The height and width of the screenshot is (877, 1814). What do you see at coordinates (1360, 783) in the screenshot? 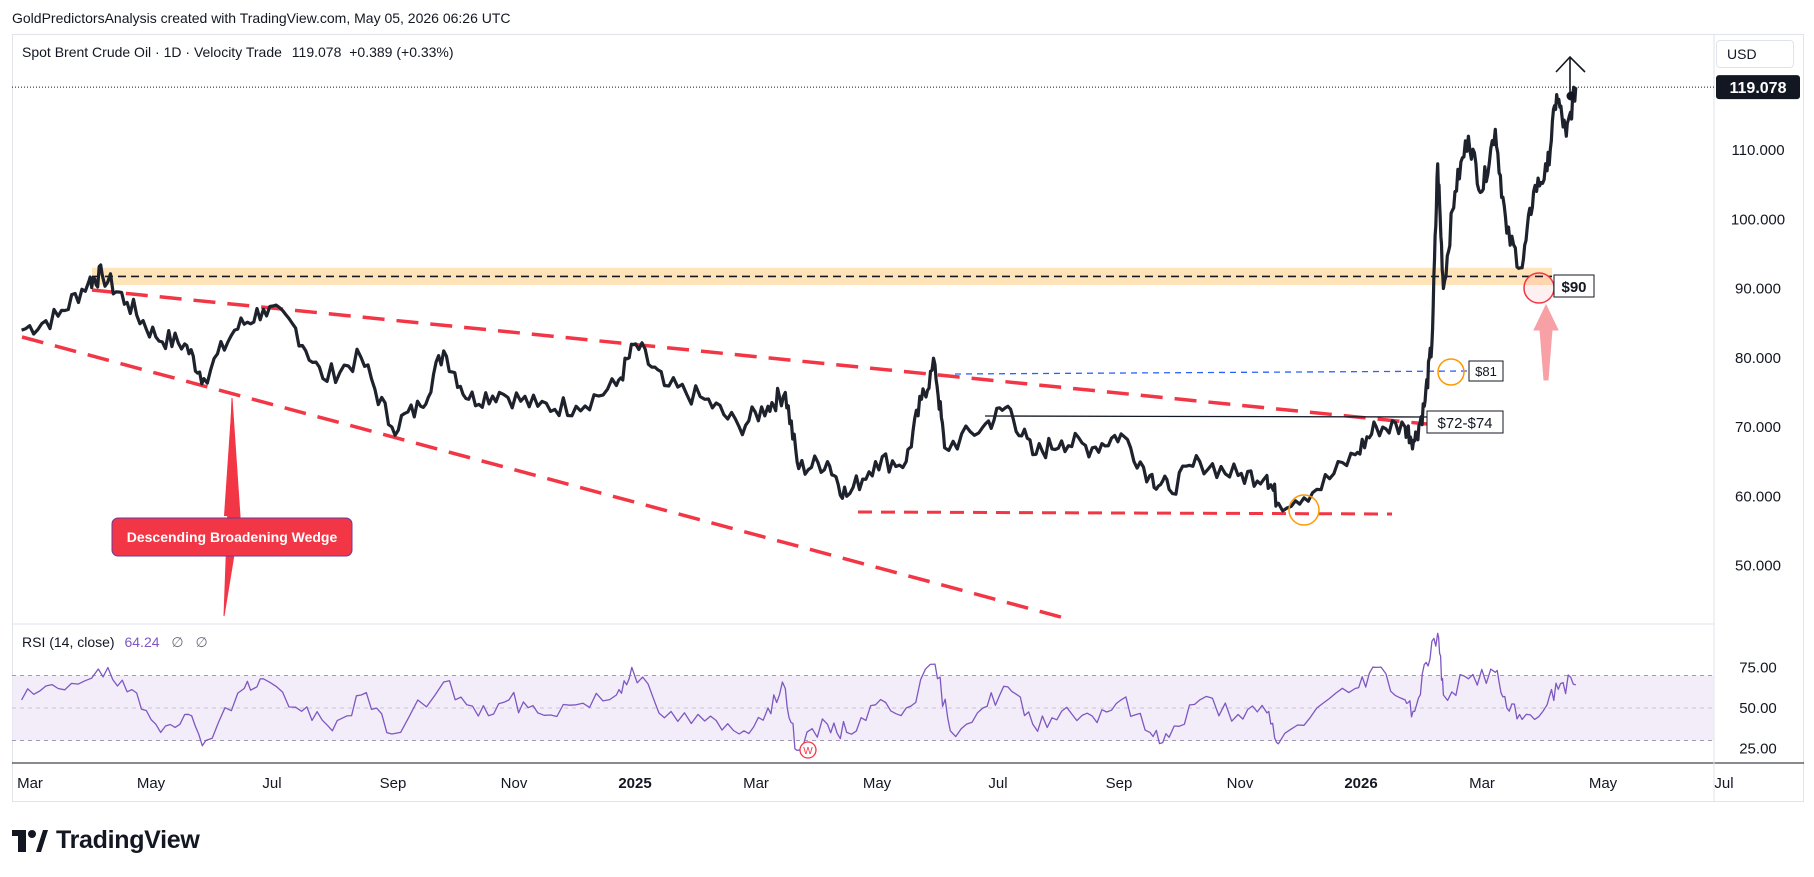
I see `time-tick-label: 2026` at bounding box center [1360, 783].